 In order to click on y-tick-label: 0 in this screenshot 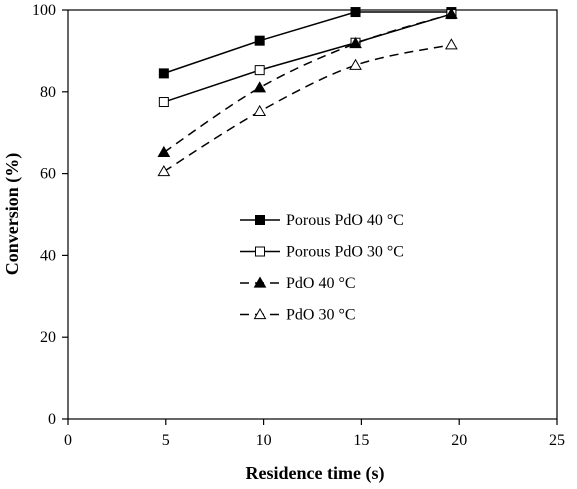, I will do `click(52, 419)`.